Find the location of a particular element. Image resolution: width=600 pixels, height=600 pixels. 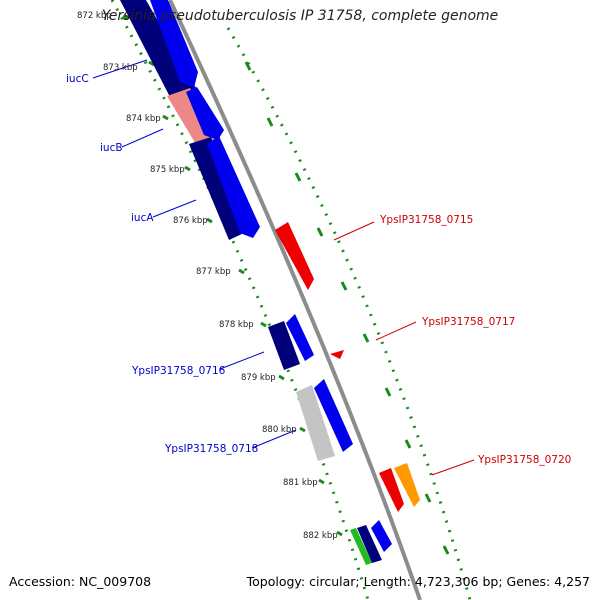

gene-small-dark-block is located at coordinates (369, 544).